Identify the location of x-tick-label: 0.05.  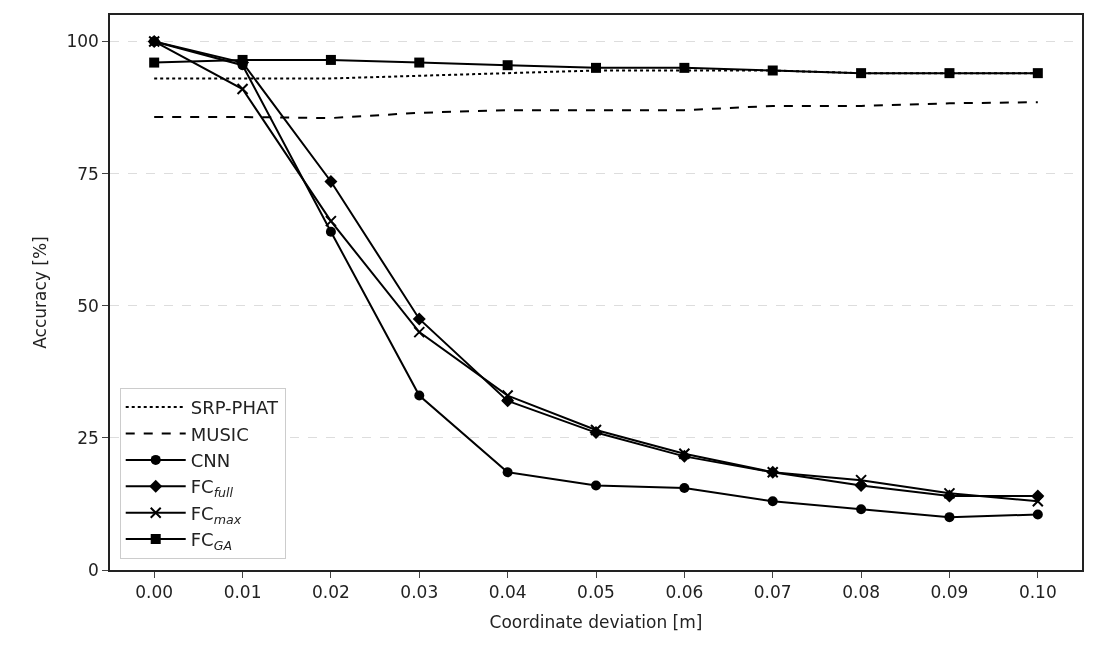
(596, 592).